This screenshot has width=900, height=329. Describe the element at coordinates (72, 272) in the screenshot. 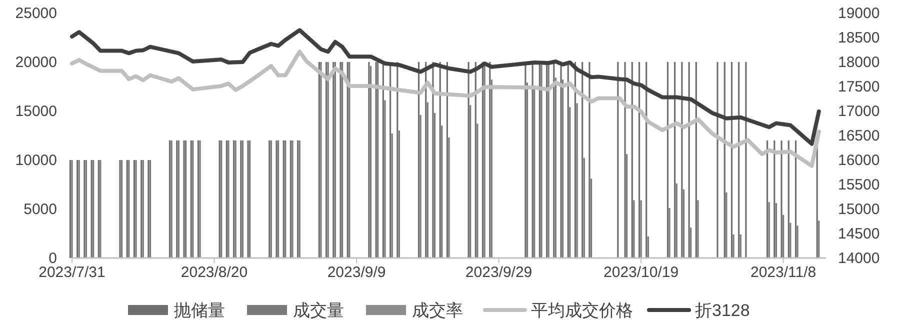

I see `x-tick-label: 2023/7/31` at that location.